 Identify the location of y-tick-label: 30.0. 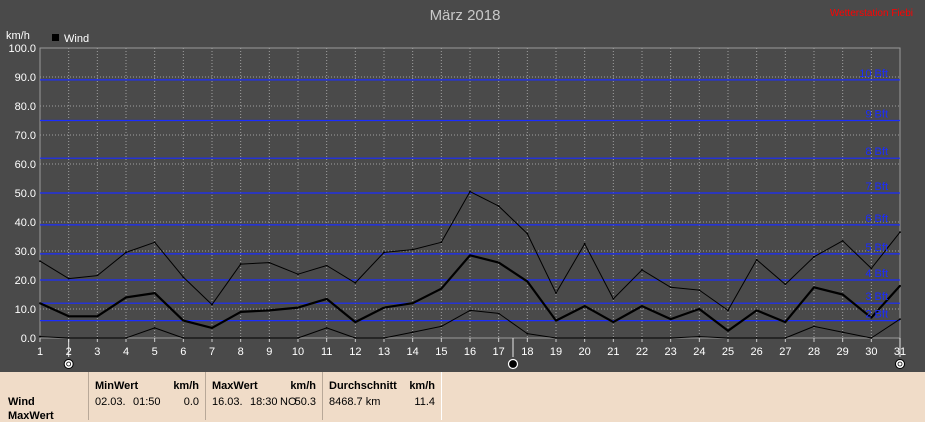
(25, 252).